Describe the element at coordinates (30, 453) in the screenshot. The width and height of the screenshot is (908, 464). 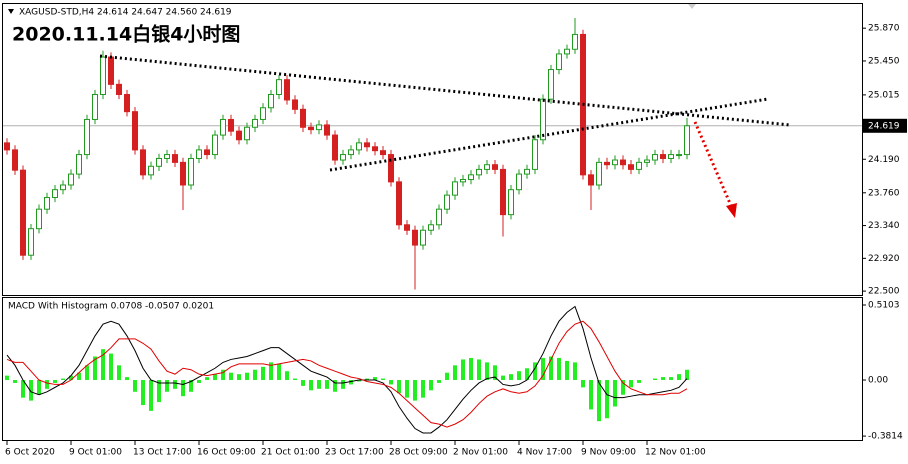
I see `x-tick-label: 6 Oct 2020` at that location.